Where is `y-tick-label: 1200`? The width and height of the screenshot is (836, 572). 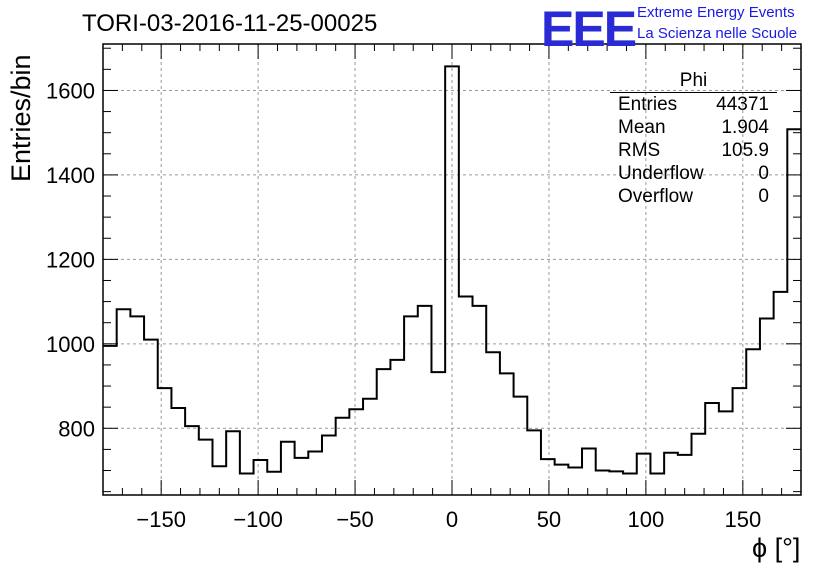 y-tick-label: 1200 is located at coordinates (70, 259).